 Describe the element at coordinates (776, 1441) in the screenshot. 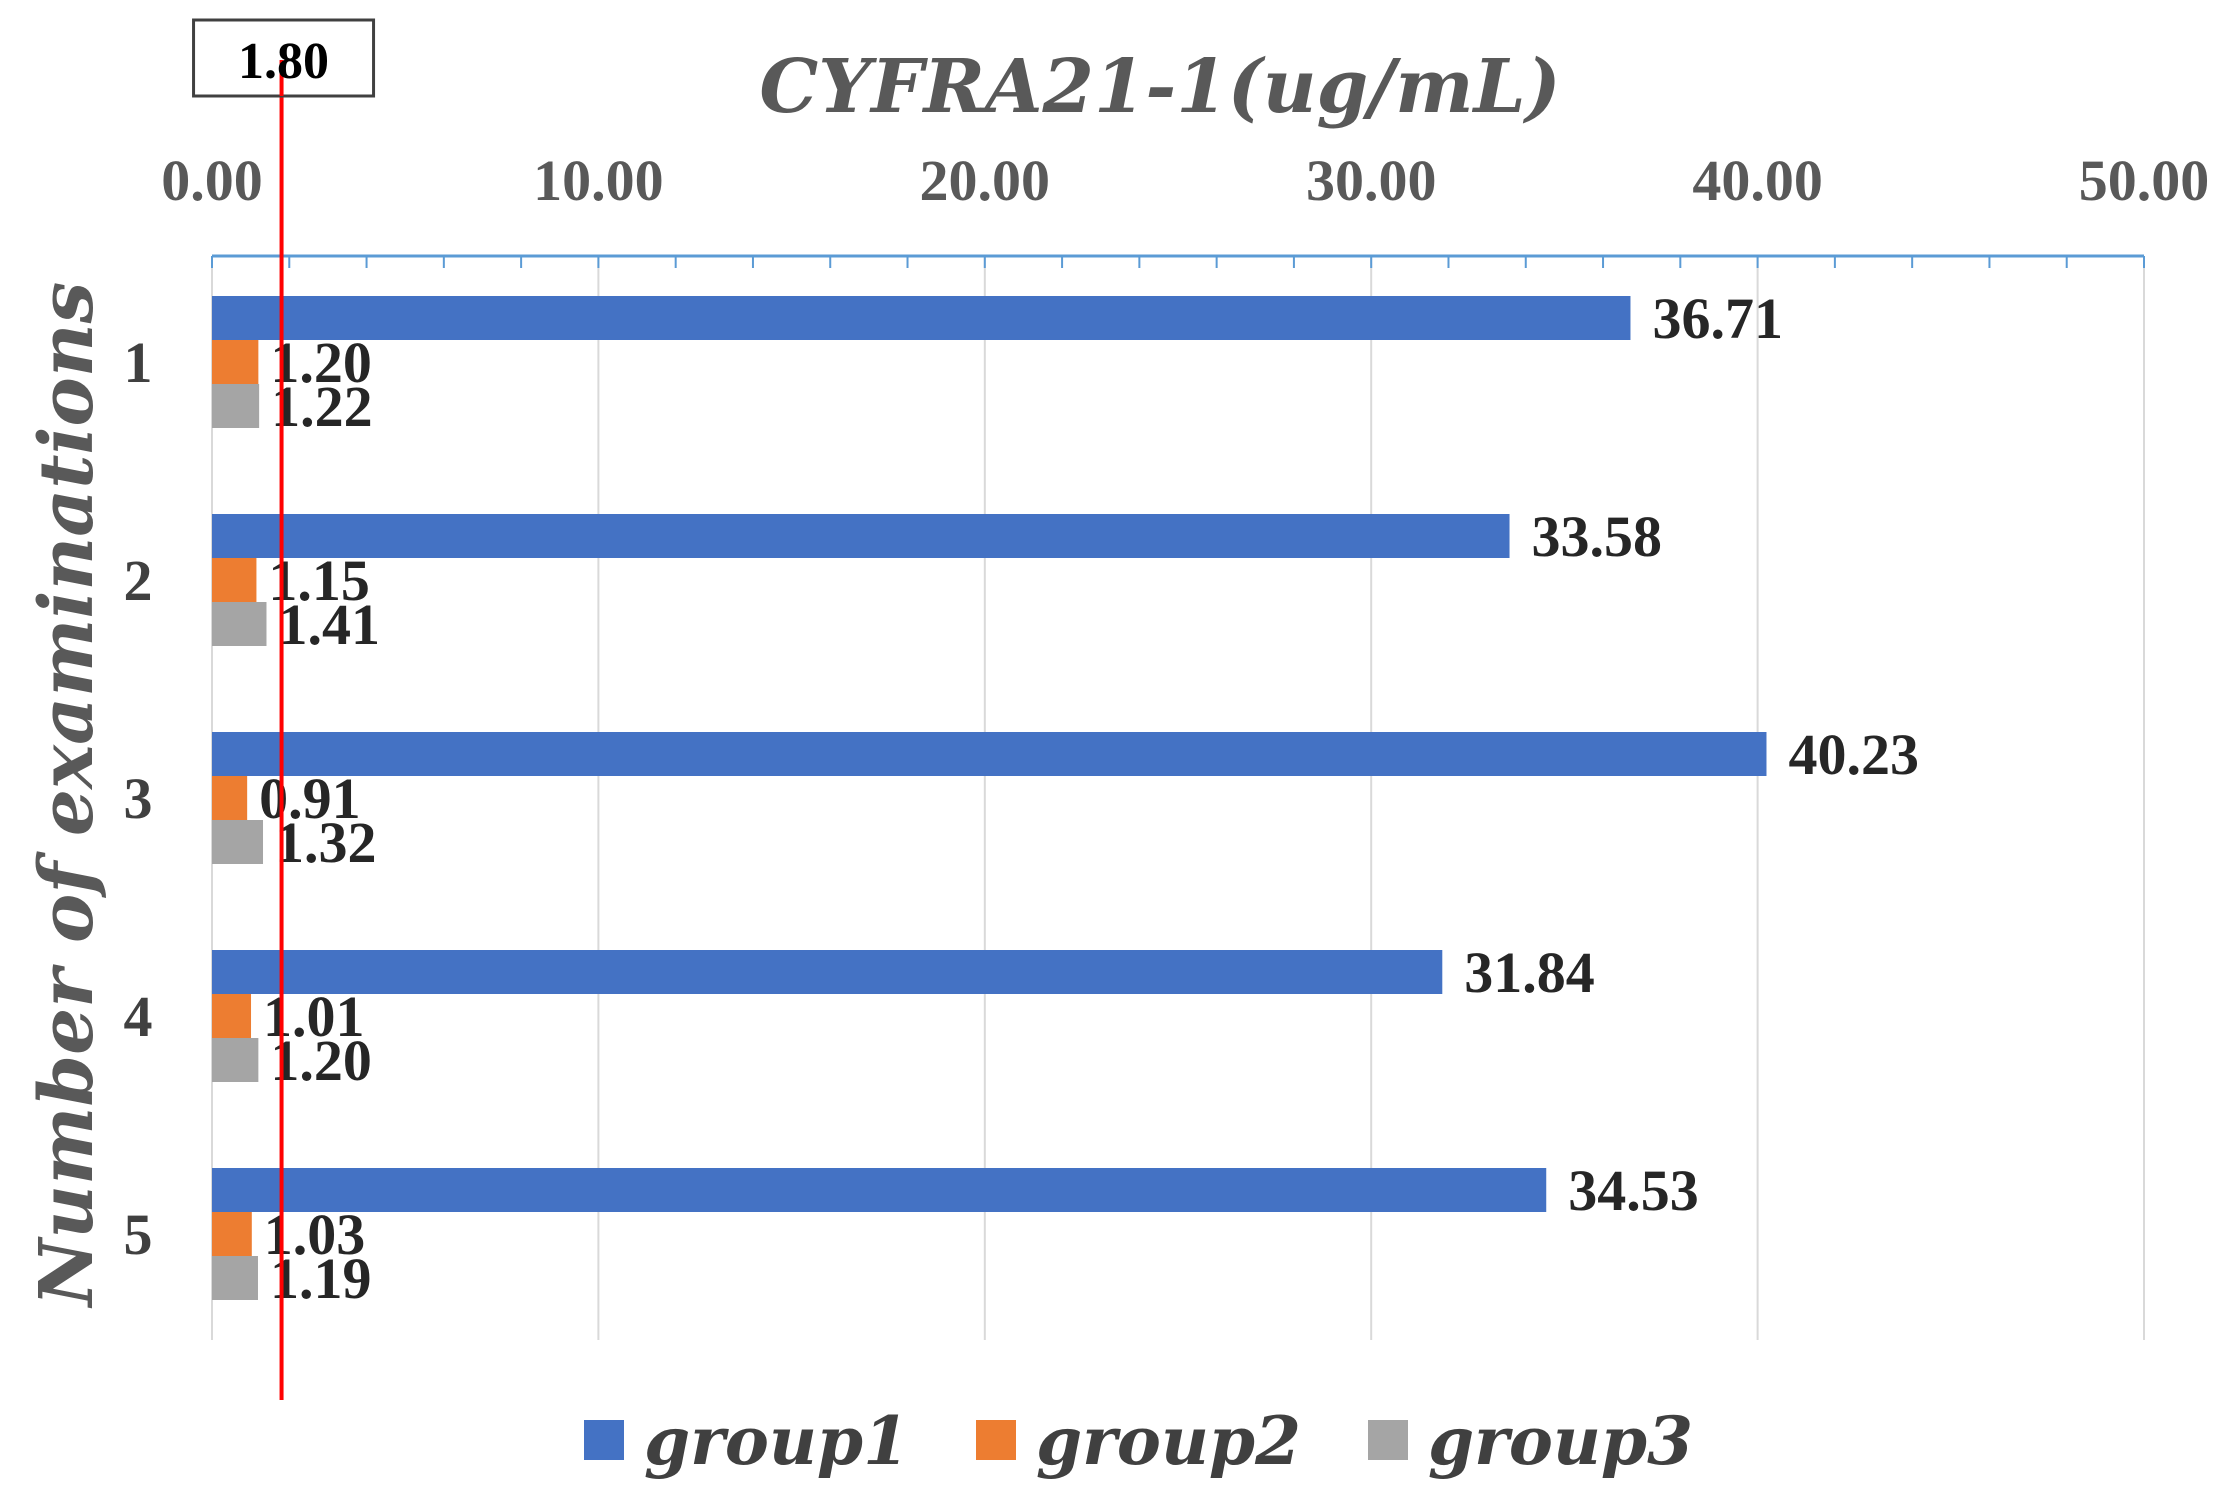

I see `group1-legend-label: group1` at that location.